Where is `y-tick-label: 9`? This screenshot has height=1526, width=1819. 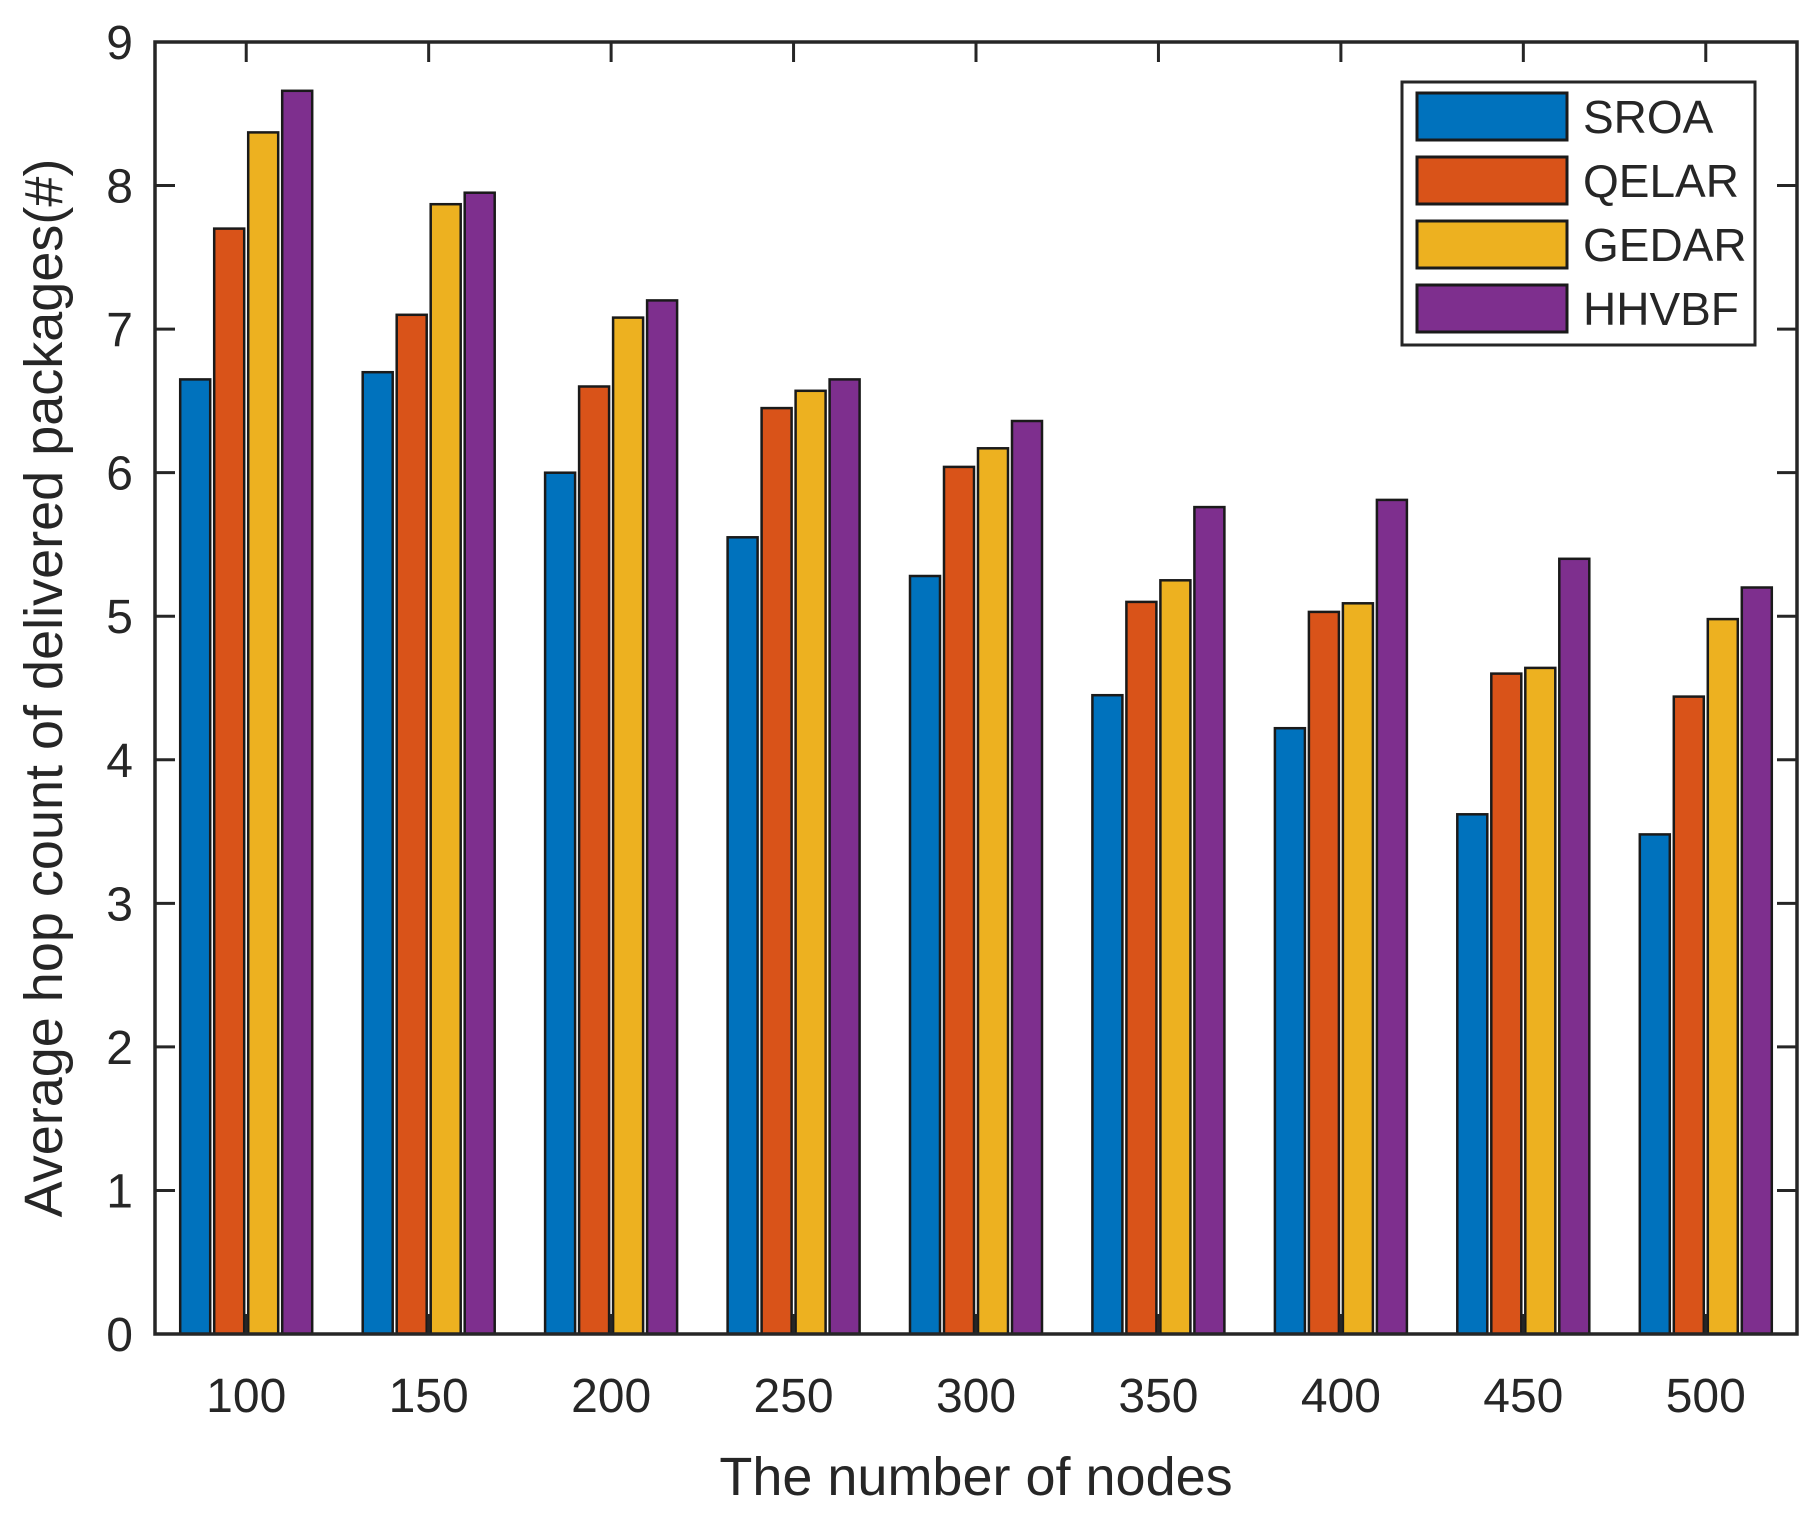
y-tick-label: 9 is located at coordinates (119, 43).